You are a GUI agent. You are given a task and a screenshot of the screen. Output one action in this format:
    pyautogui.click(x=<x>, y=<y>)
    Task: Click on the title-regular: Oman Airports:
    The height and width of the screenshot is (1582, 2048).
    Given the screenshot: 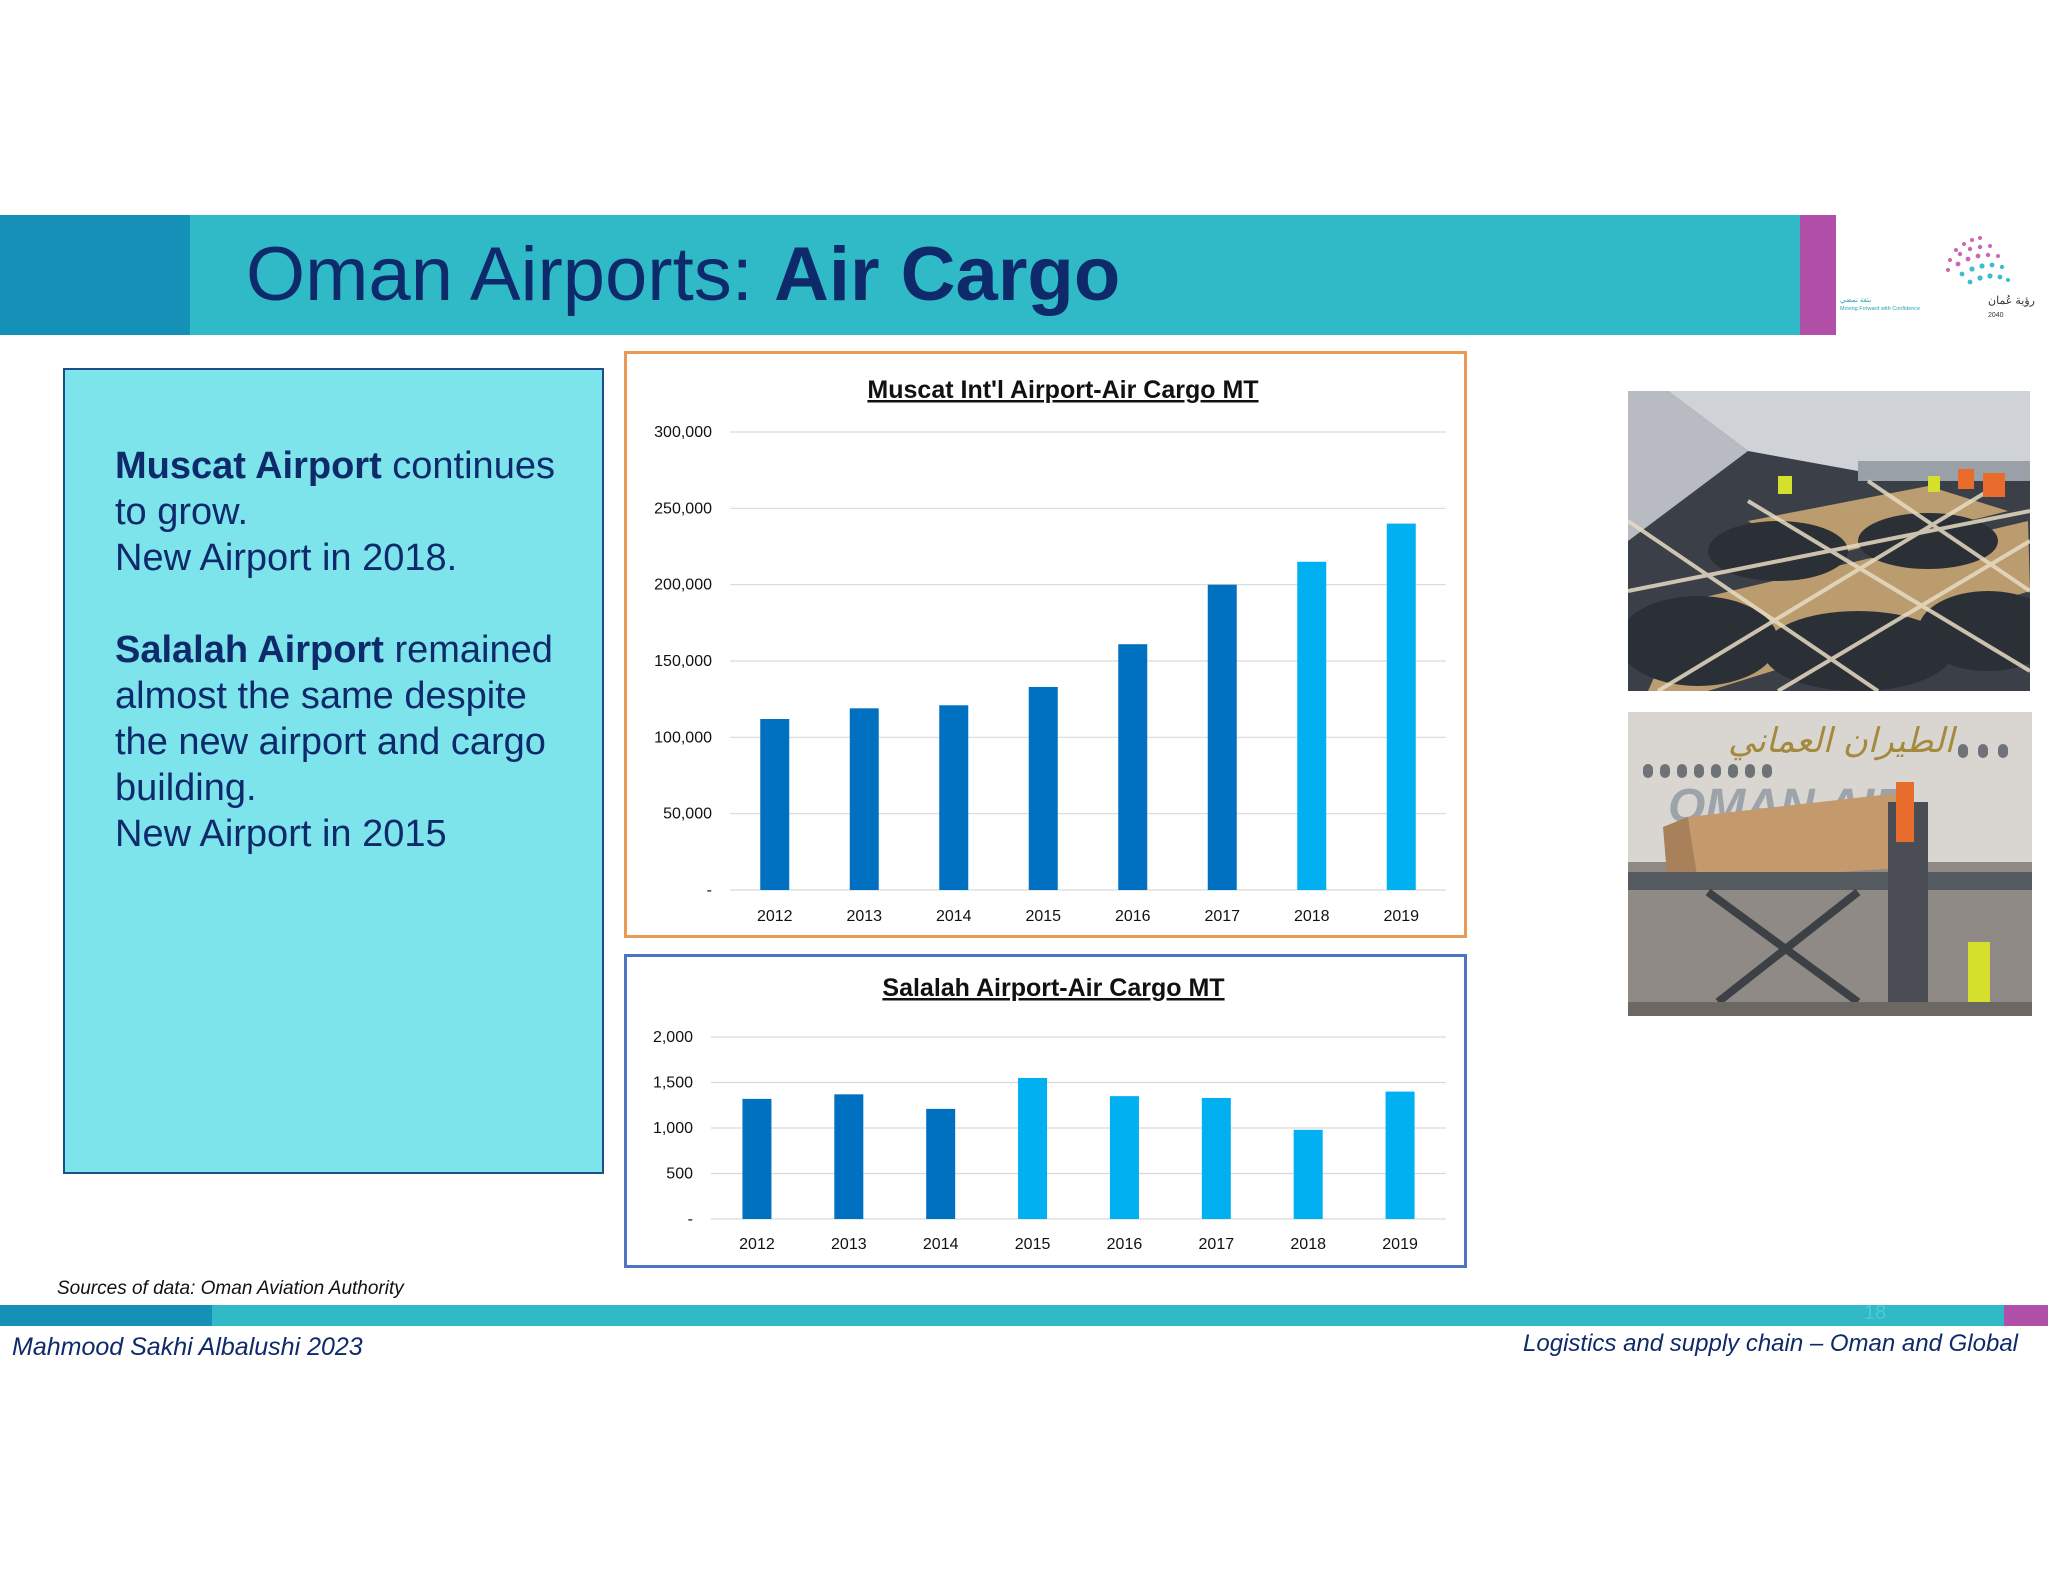 What is the action you would take?
    pyautogui.click(x=510, y=274)
    